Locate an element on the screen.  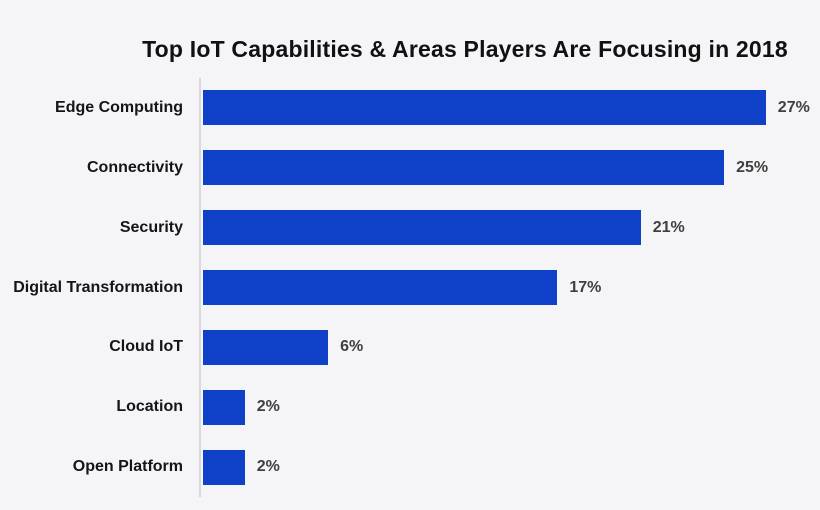
value-label: 27% is located at coordinates (793, 107).